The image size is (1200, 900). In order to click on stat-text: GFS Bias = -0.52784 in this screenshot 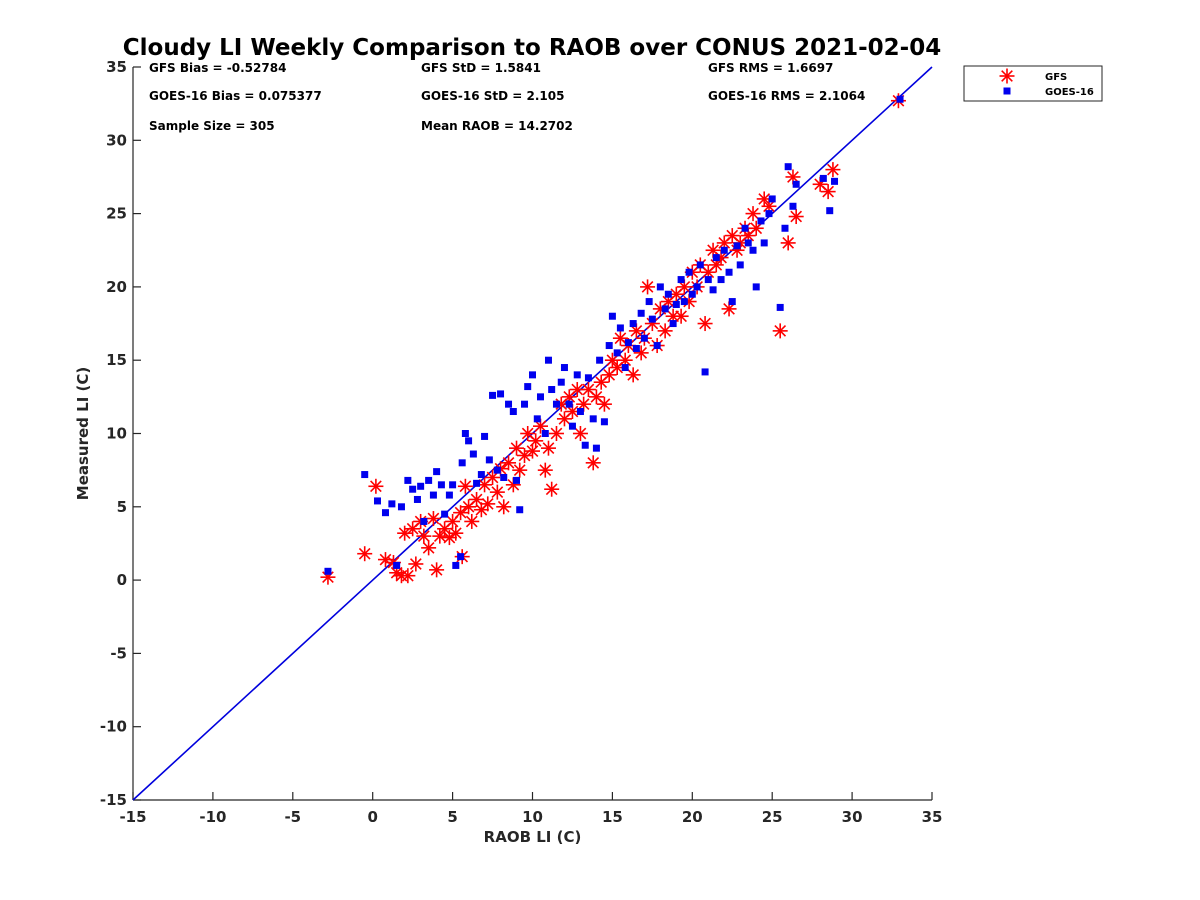, I will do `click(217, 68)`.